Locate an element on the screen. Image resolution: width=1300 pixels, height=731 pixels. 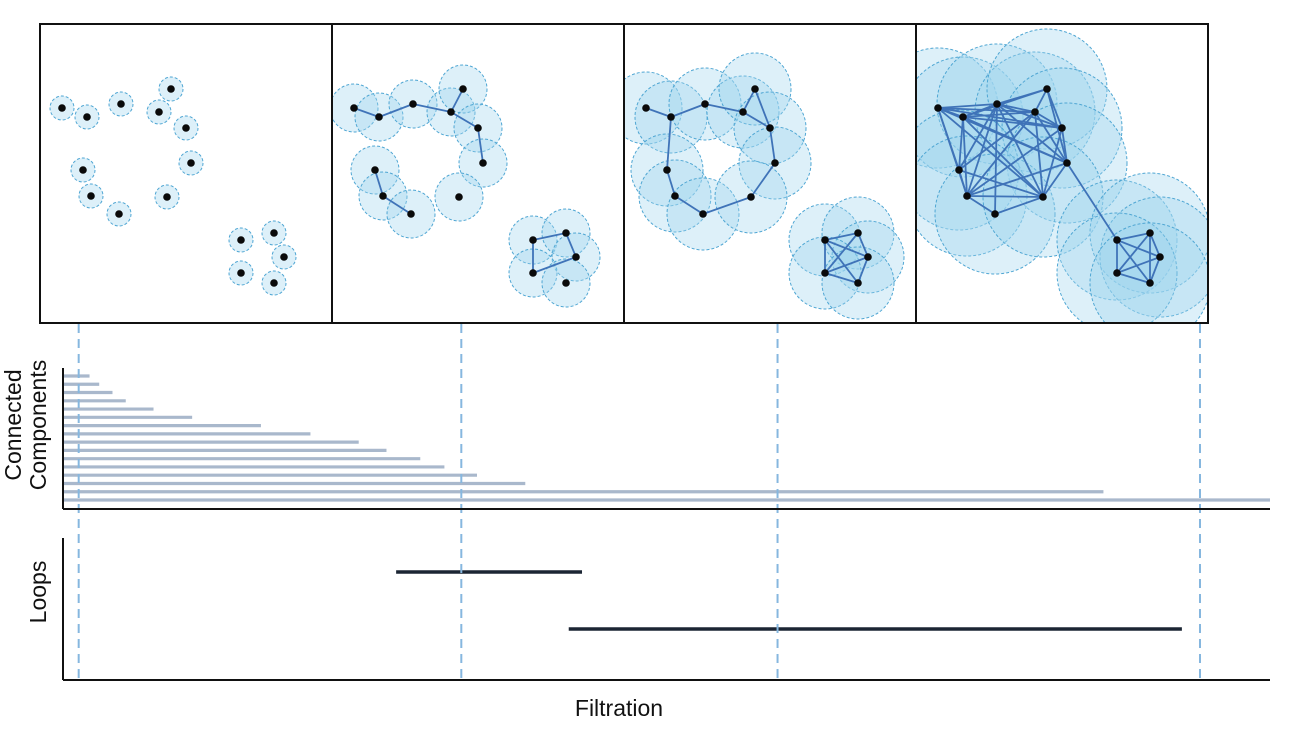
loops-bars is located at coordinates (789, 600).